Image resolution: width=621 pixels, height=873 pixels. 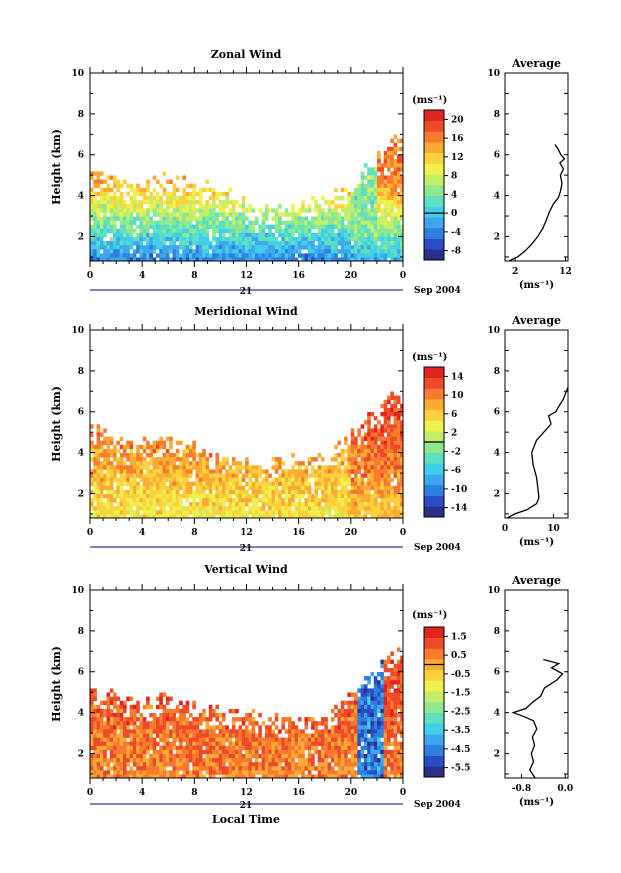 What do you see at coordinates (437, 291) in the screenshot?
I see `date-label: Sep 2004` at bounding box center [437, 291].